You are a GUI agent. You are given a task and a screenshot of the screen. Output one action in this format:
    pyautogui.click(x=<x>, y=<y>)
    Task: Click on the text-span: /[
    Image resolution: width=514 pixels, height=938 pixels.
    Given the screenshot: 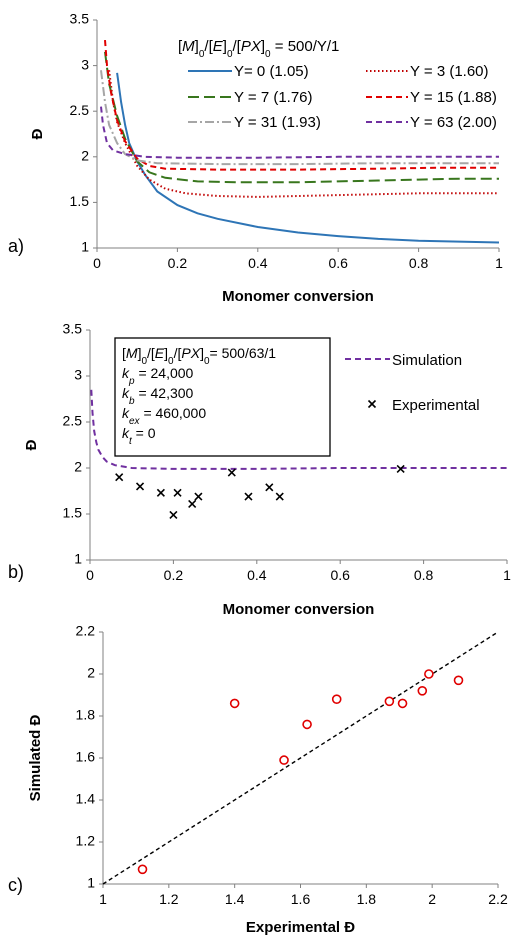 What is the action you would take?
    pyautogui.click(x=208, y=46)
    